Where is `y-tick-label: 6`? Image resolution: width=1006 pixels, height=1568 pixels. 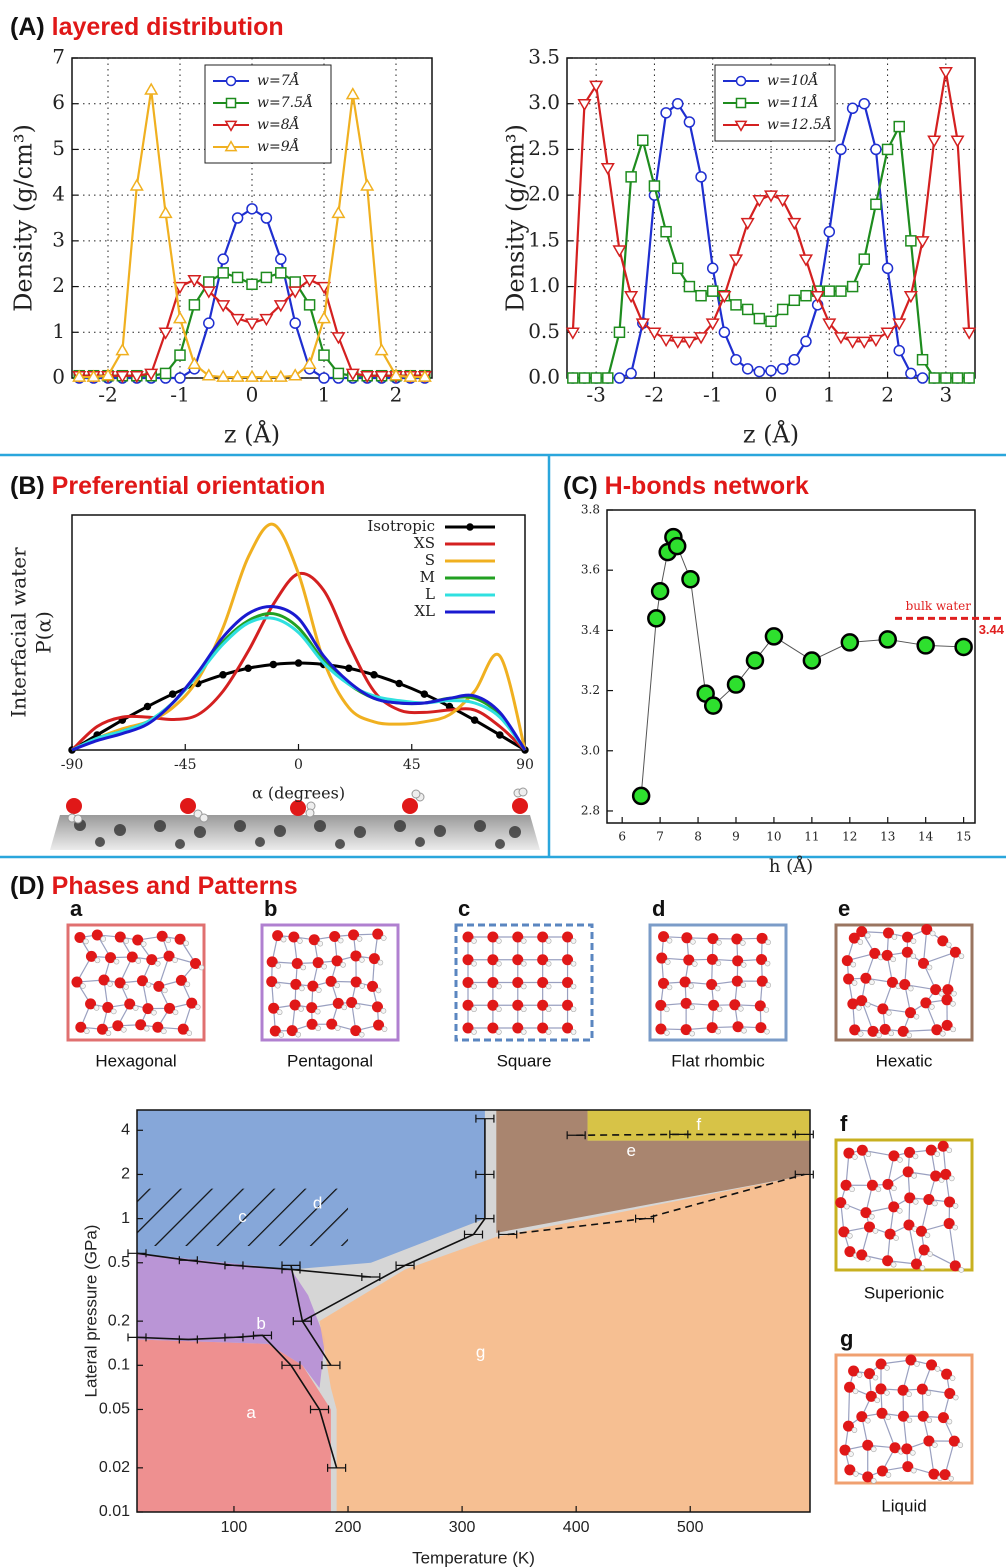 y-tick-label: 6 is located at coordinates (58, 102).